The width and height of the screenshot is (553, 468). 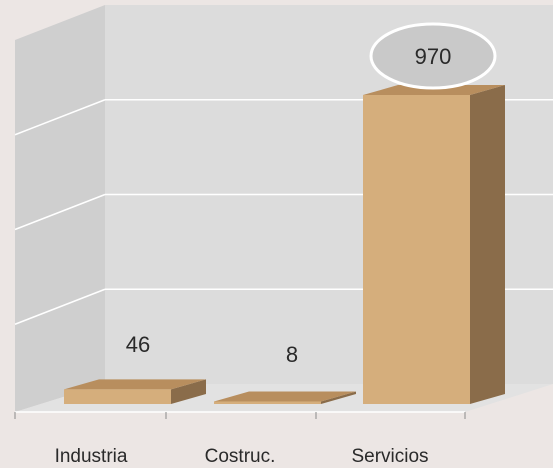 What do you see at coordinates (389, 456) in the screenshot?
I see `x-tick-label-servicios: Servicios` at bounding box center [389, 456].